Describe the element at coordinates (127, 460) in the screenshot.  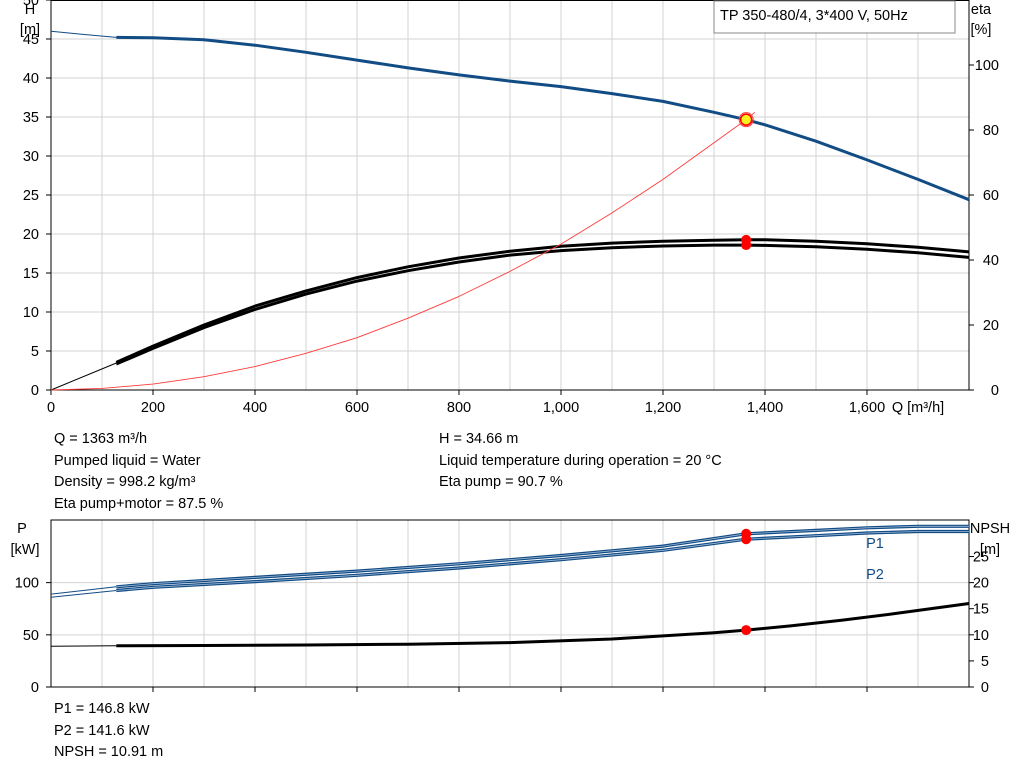
I see `info-pumped-liquid: Pumped liquid = Water` at that location.